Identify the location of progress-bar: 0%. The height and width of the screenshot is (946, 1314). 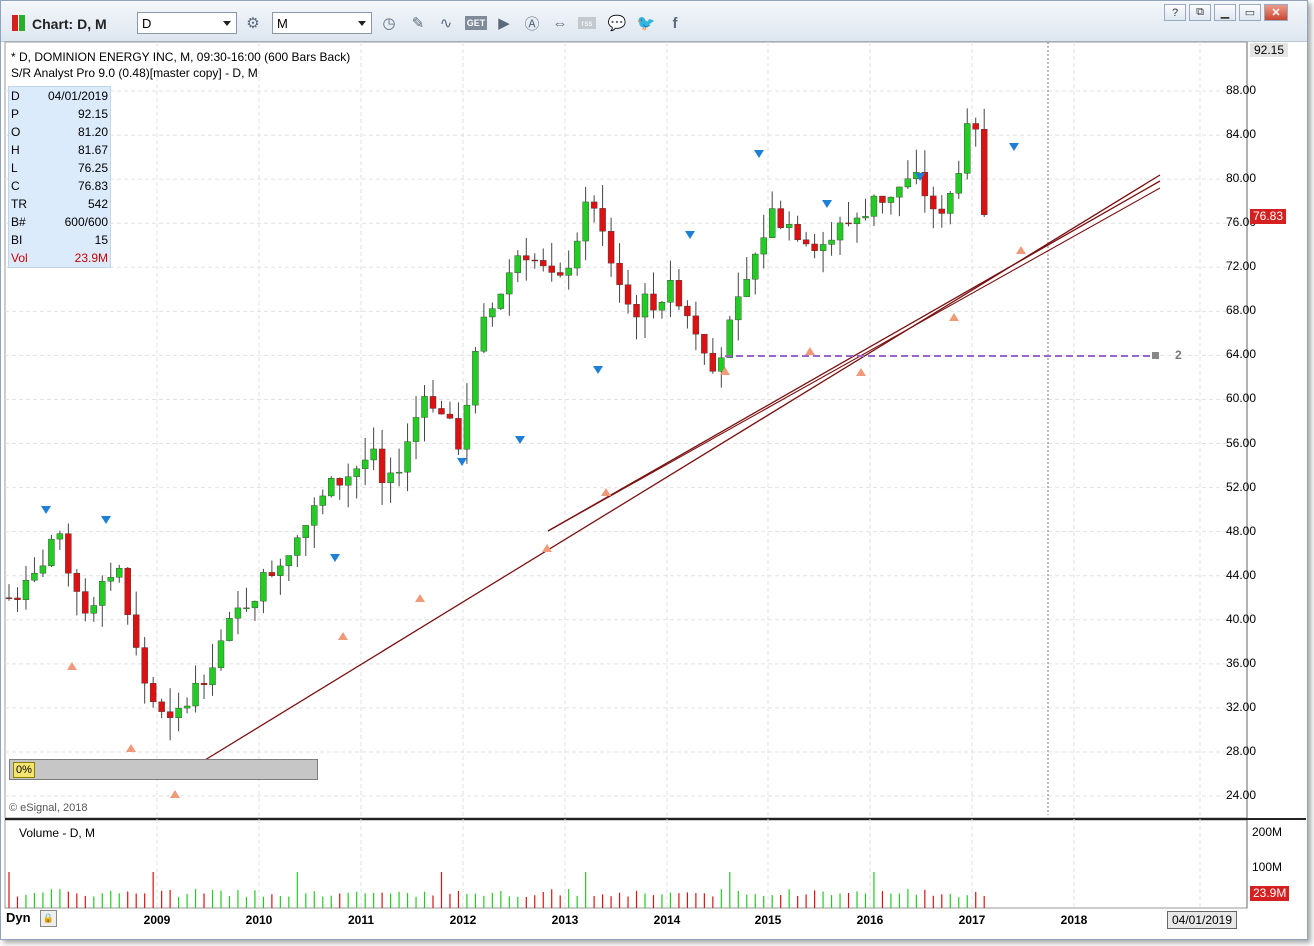
(163, 769).